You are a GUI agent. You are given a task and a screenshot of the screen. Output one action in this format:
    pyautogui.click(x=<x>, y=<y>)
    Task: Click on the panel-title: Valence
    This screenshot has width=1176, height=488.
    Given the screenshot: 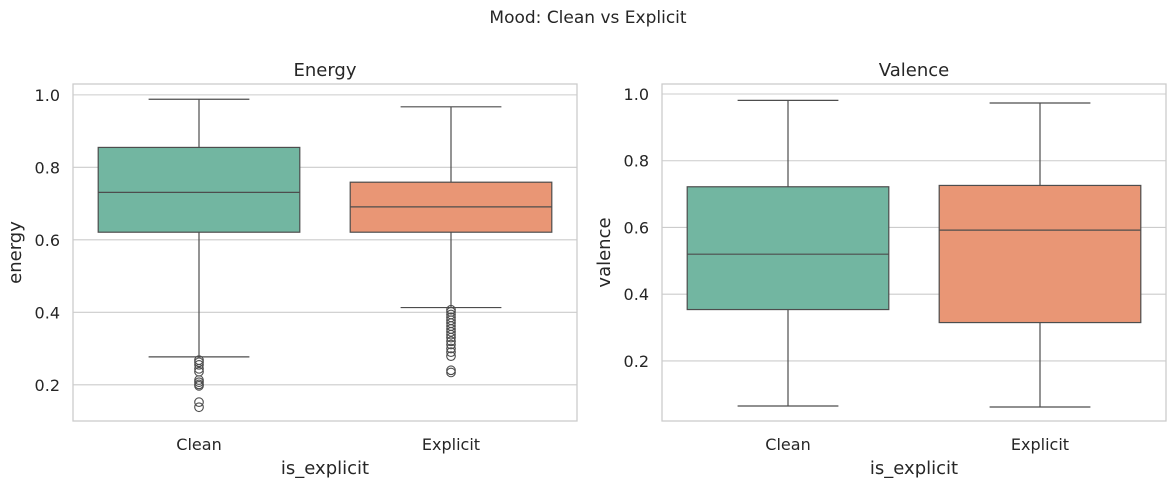 What is the action you would take?
    pyautogui.click(x=914, y=70)
    